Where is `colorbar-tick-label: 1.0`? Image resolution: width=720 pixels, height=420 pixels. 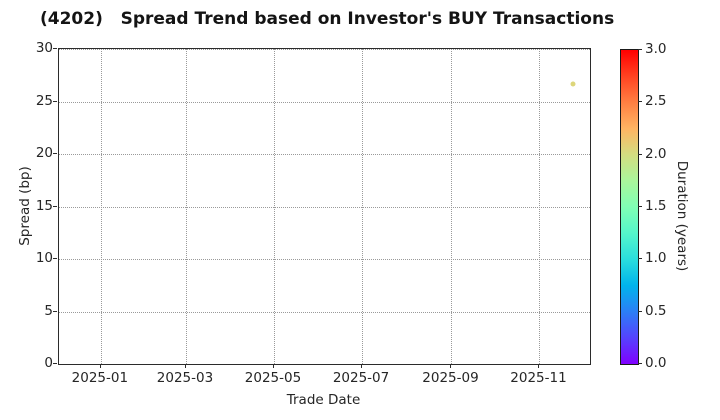 colorbar-tick-label: 1.0 is located at coordinates (656, 258).